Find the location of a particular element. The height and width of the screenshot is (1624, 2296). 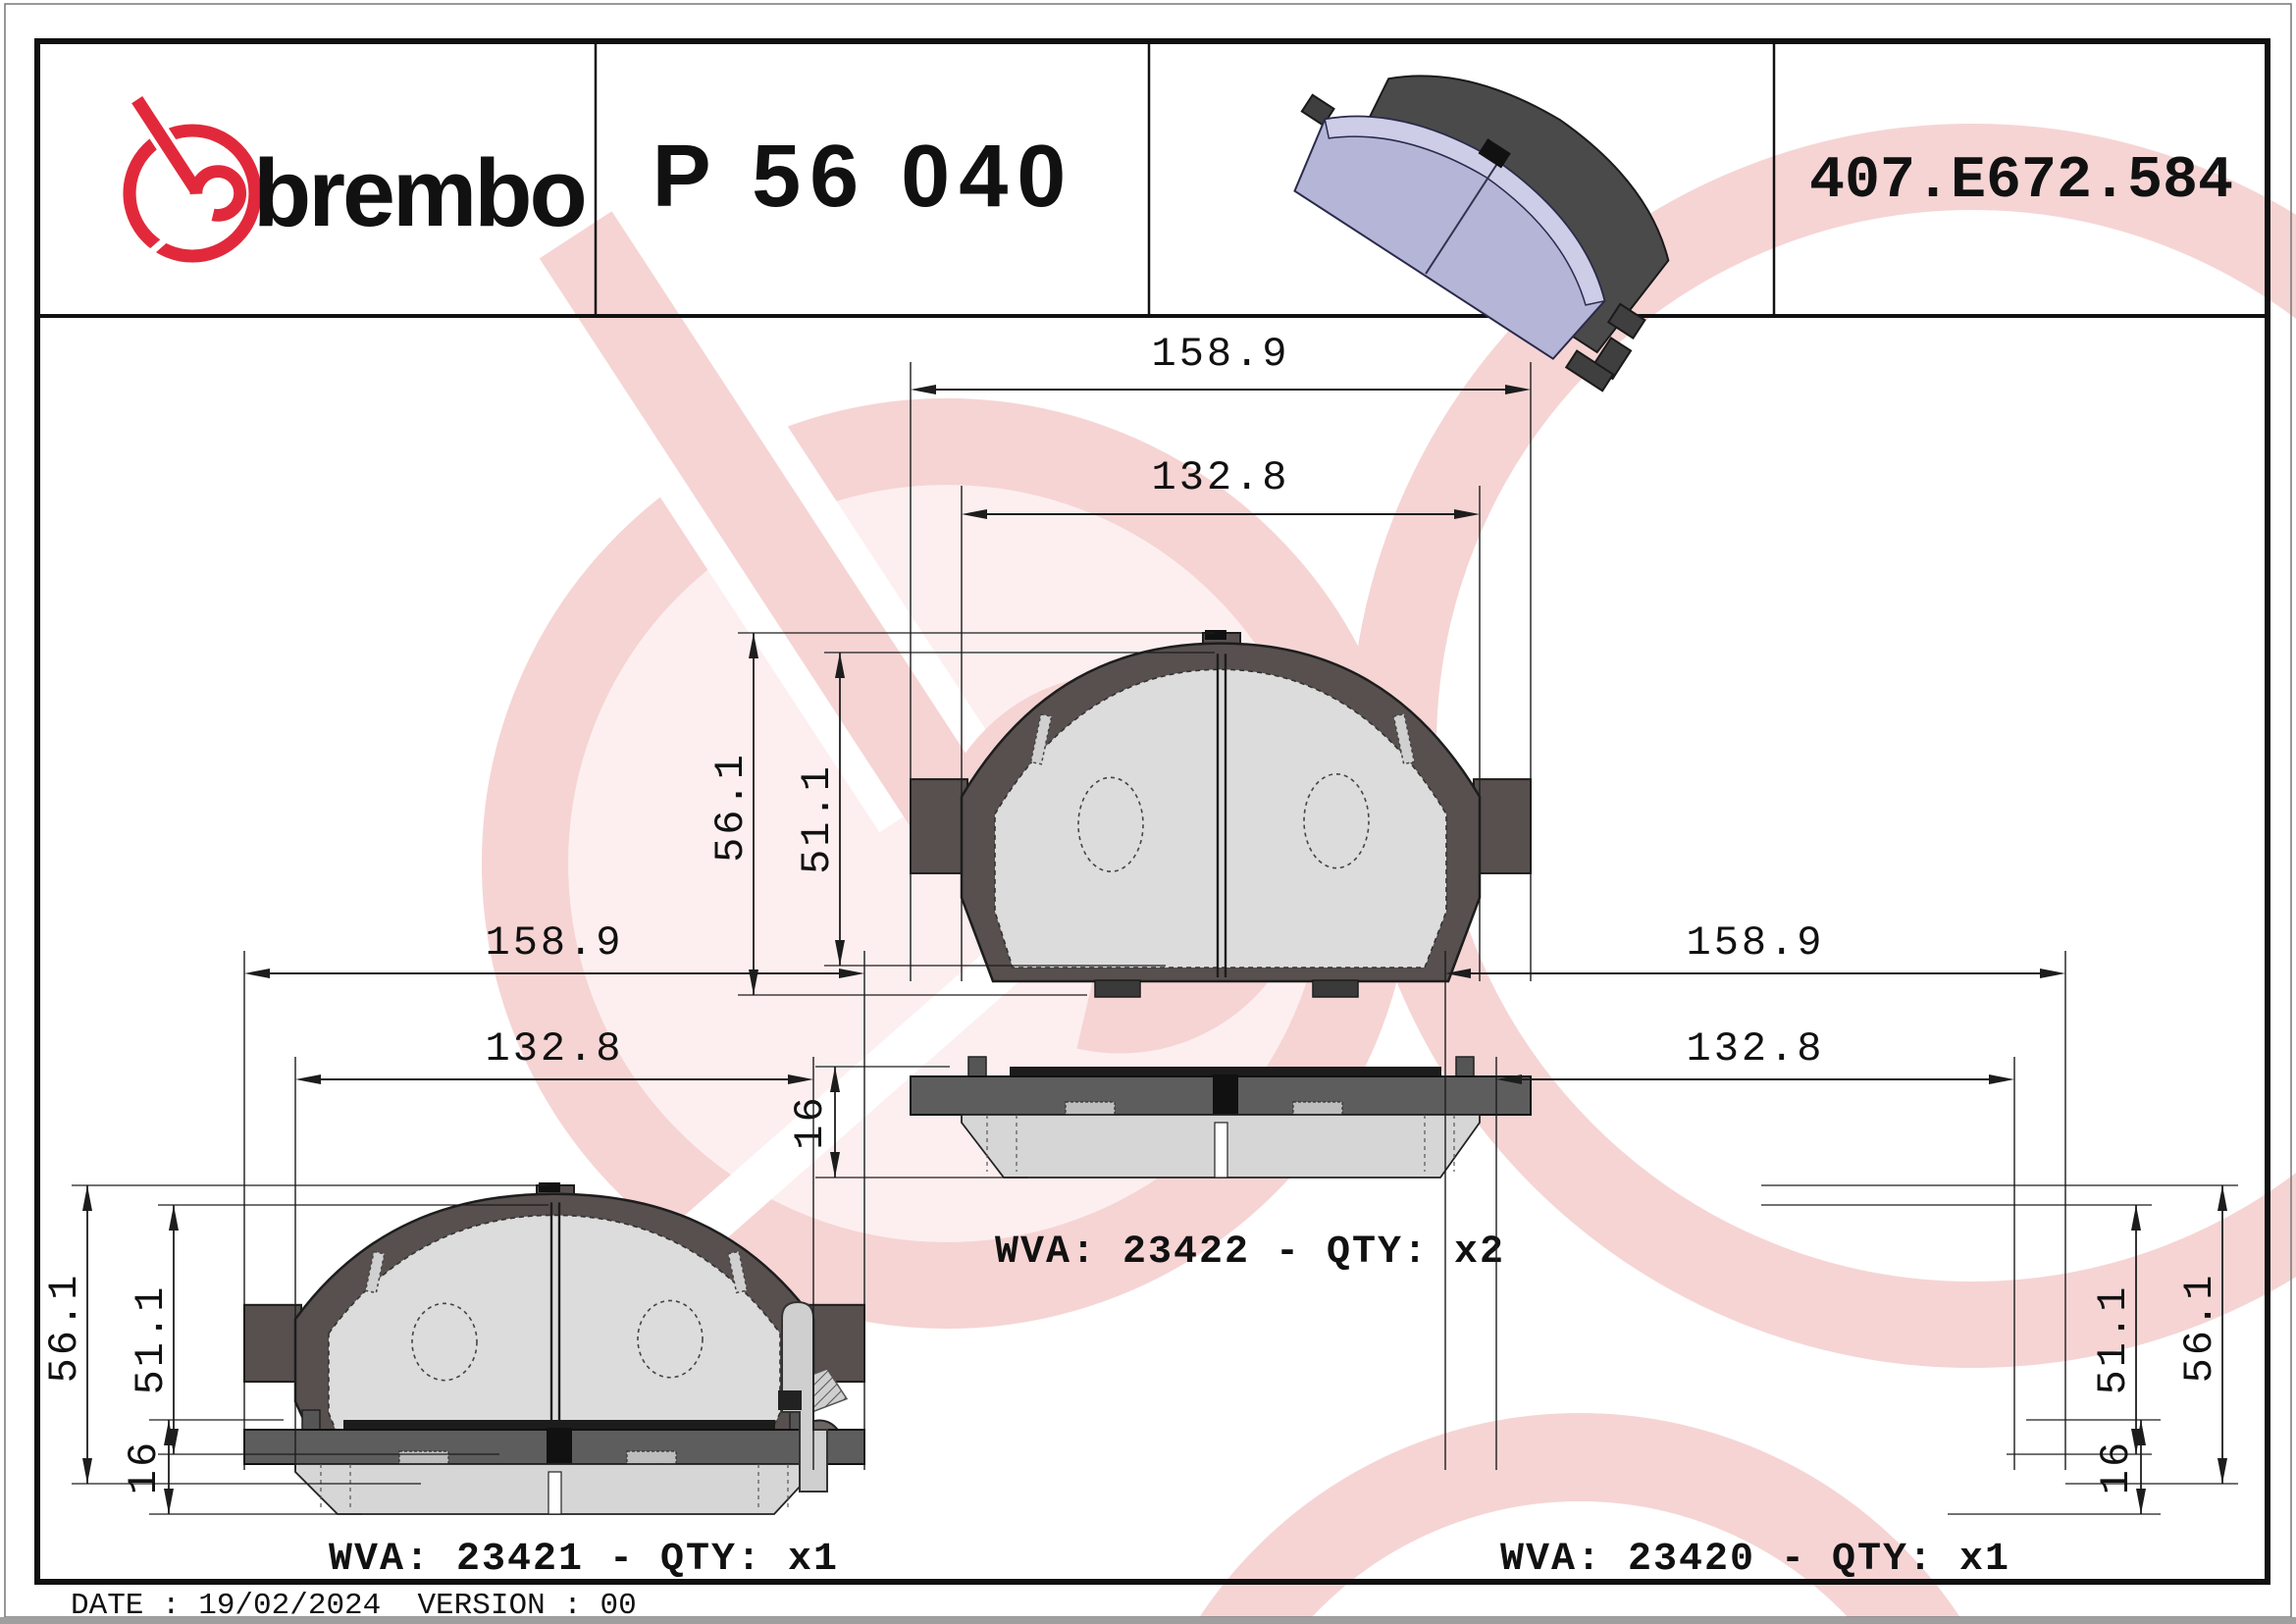

brembo-logo-icon is located at coordinates (192, 178).